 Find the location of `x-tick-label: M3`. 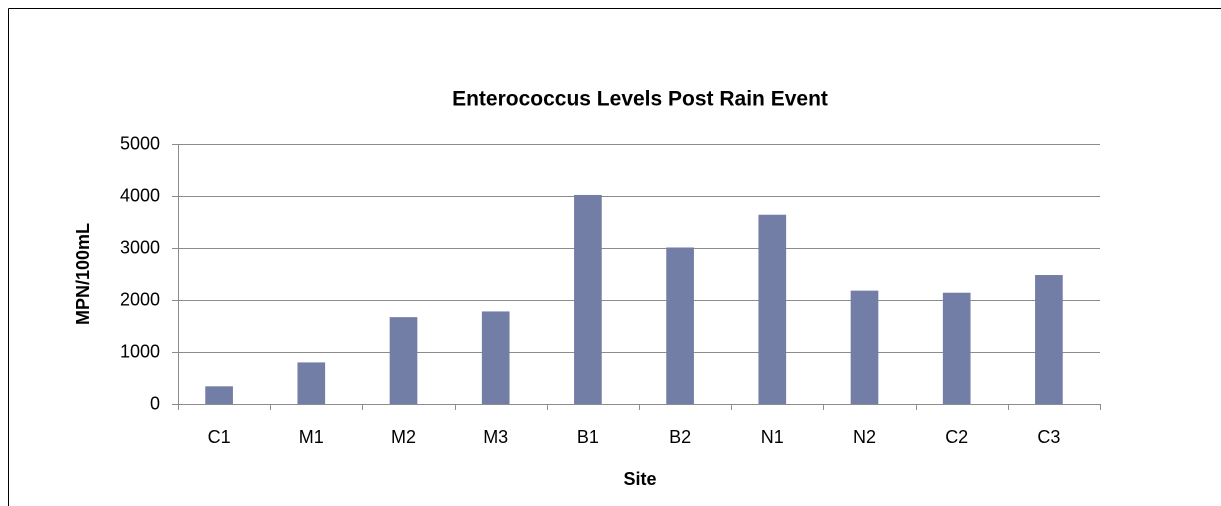

x-tick-label: M3 is located at coordinates (495, 437).